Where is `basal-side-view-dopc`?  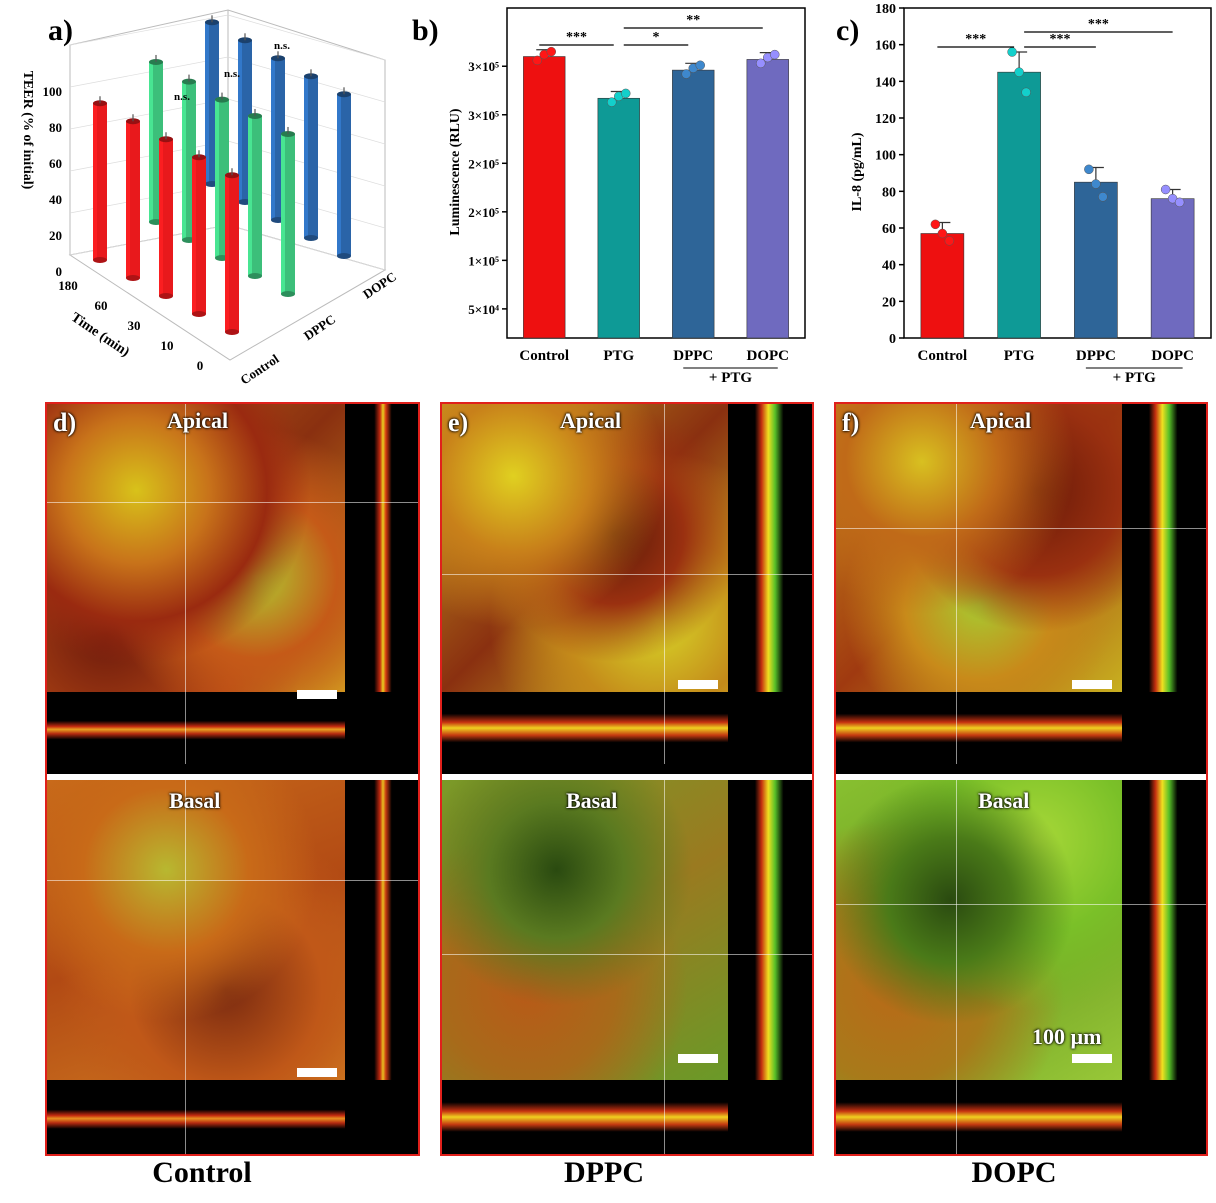 basal-side-view-dopc is located at coordinates (1164, 930).